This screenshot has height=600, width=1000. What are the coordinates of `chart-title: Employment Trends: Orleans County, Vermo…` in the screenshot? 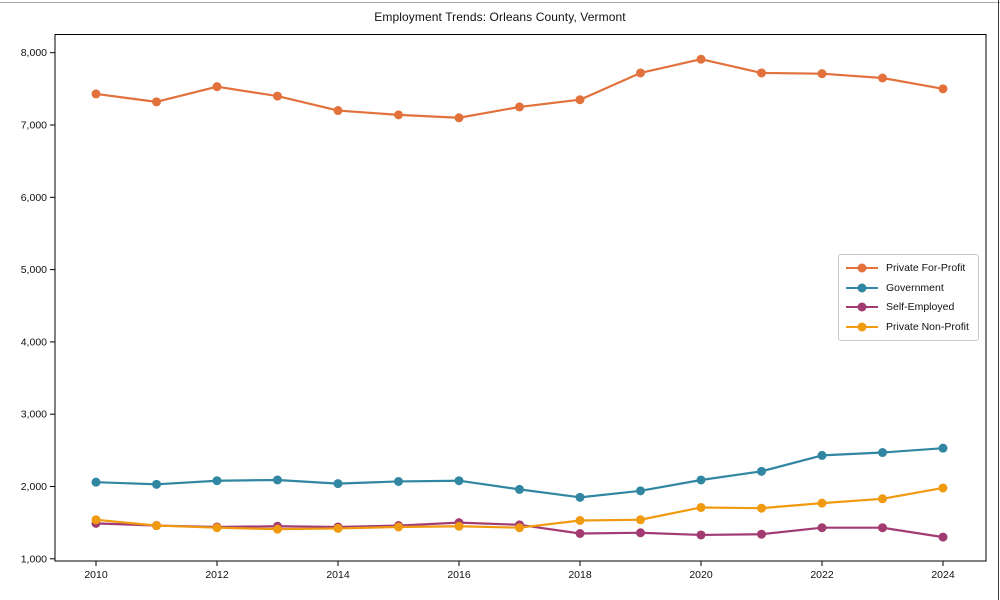 It's located at (500, 17).